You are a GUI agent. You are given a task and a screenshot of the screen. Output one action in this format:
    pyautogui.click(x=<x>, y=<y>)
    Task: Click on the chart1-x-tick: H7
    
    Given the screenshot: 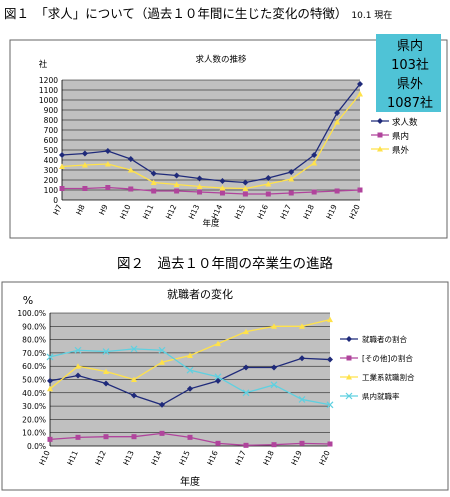 What is the action you would take?
    pyautogui.click(x=57, y=209)
    